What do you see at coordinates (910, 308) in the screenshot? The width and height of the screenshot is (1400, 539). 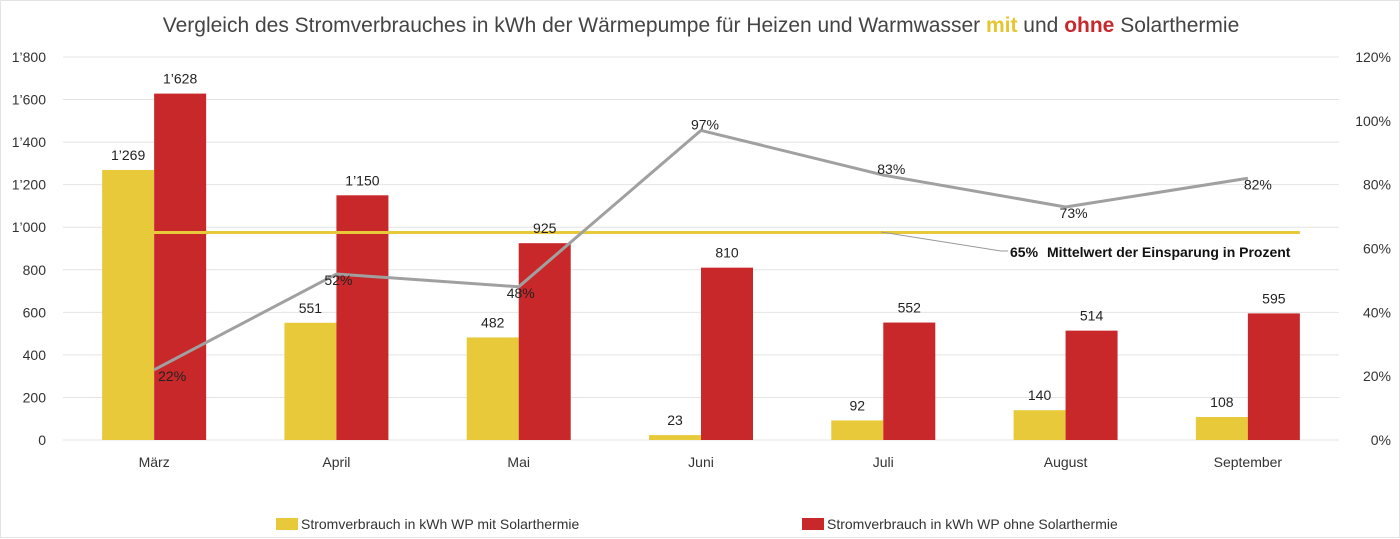 I see `bar-value-label: 552` at bounding box center [910, 308].